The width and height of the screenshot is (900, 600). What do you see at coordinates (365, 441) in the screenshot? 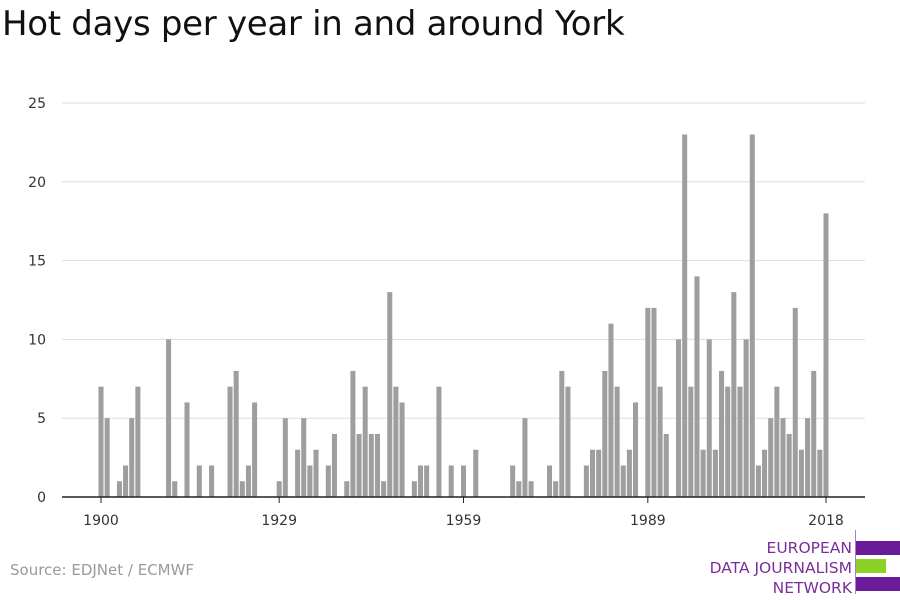
I see `bar-1943` at bounding box center [365, 441].